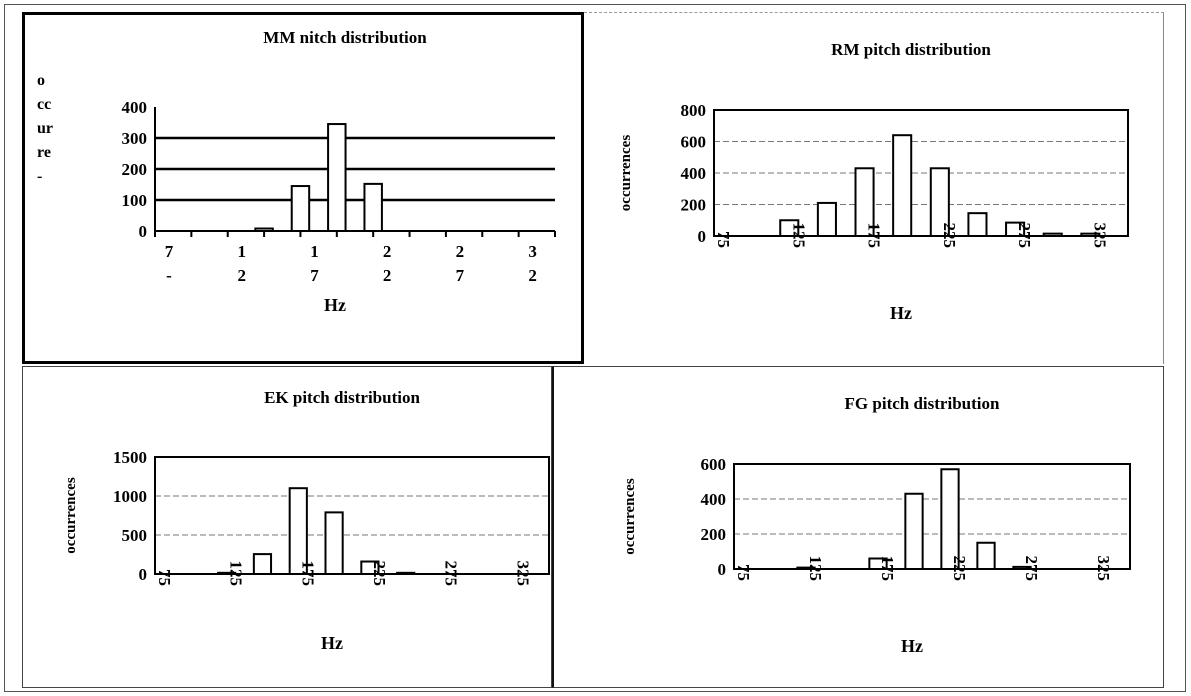 Image resolution: width=1191 pixels, height=696 pixels. Describe the element at coordinates (130, 496) in the screenshot. I see `y-tick-label: 1000` at that location.